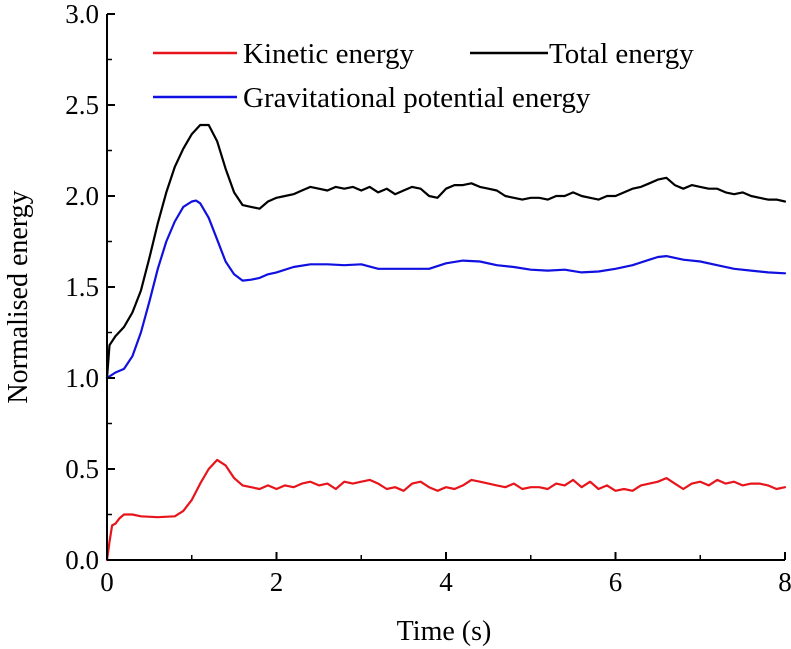  Describe the element at coordinates (107, 582) in the screenshot. I see `x-tick-label: 0` at that location.